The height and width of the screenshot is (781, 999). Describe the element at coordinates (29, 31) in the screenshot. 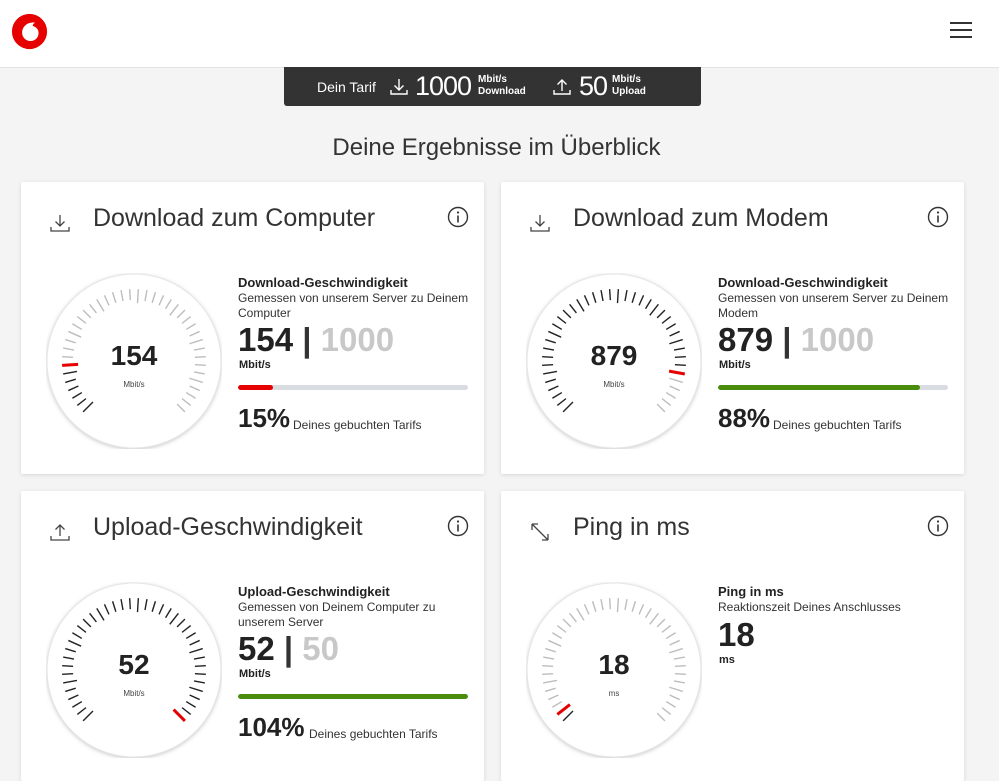

I see `vodafone-logo-icon` at that location.